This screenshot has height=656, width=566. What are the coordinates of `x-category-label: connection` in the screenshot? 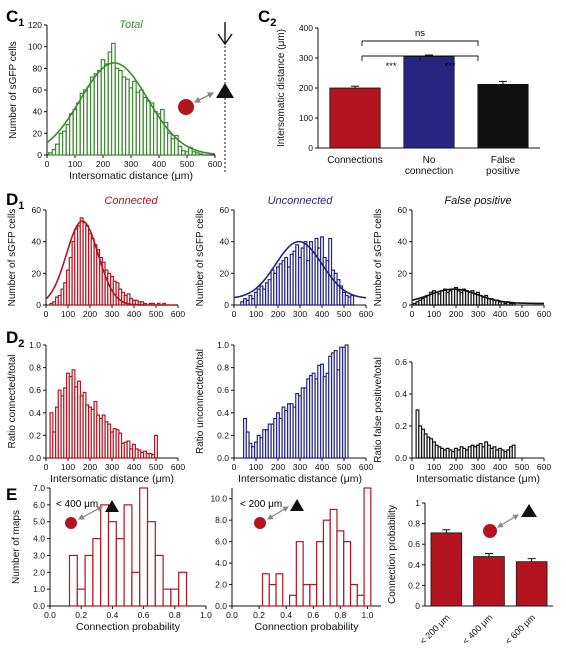 It's located at (429, 171).